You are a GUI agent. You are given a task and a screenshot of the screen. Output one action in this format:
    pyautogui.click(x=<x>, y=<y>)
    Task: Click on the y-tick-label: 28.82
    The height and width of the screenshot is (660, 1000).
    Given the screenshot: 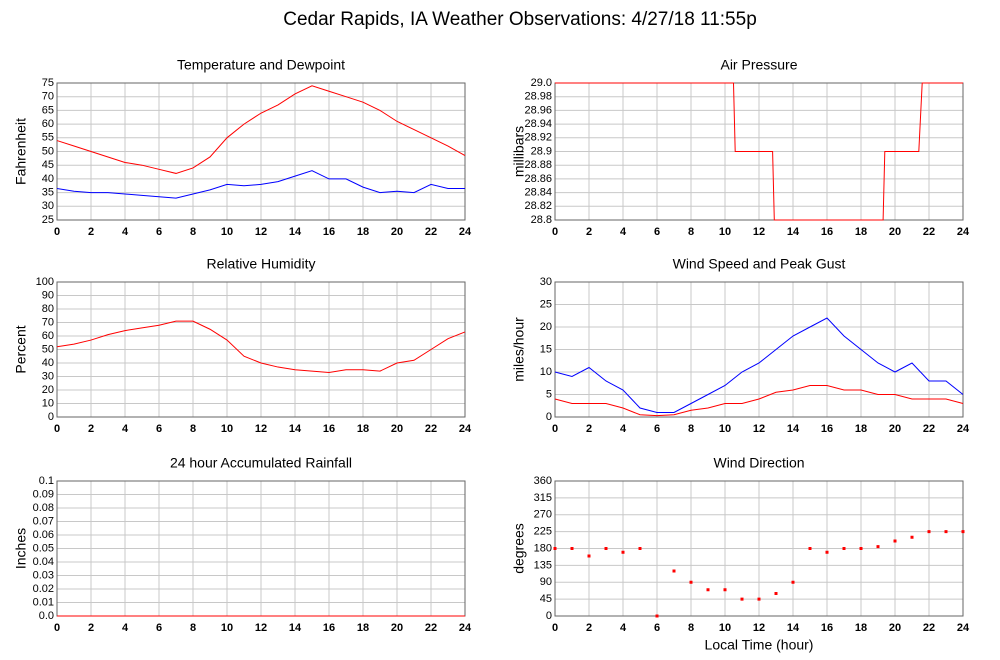 What is the action you would take?
    pyautogui.click(x=538, y=206)
    